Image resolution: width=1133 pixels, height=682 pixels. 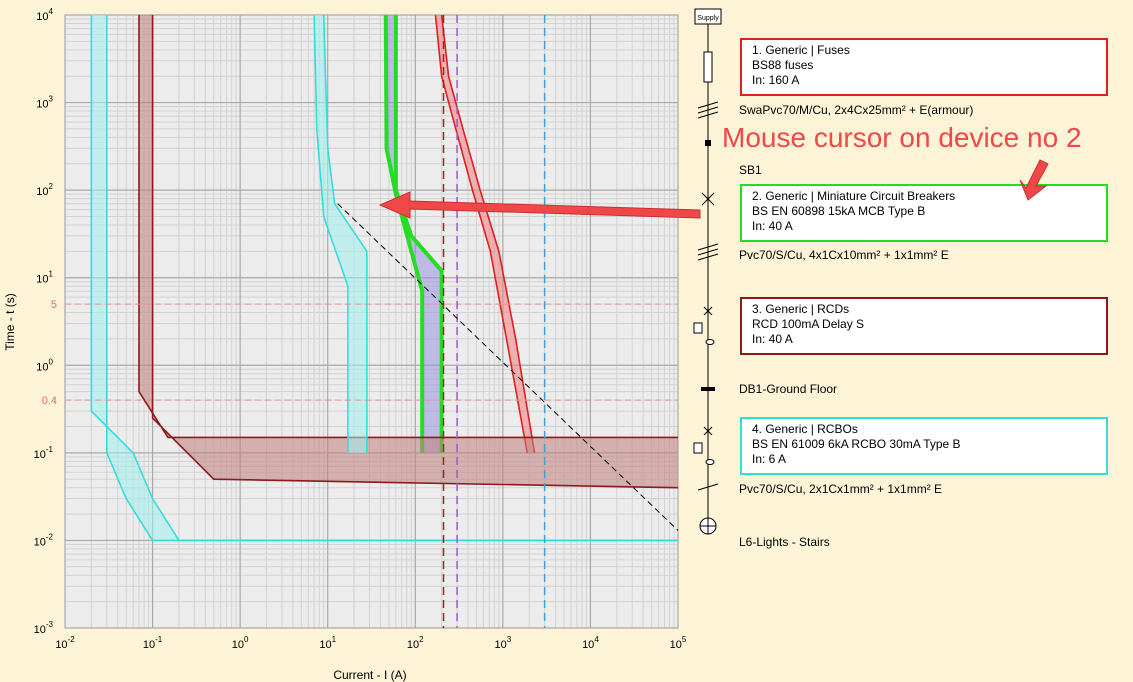 I want to click on y-tick-label: 10², so click(x=44, y=190).